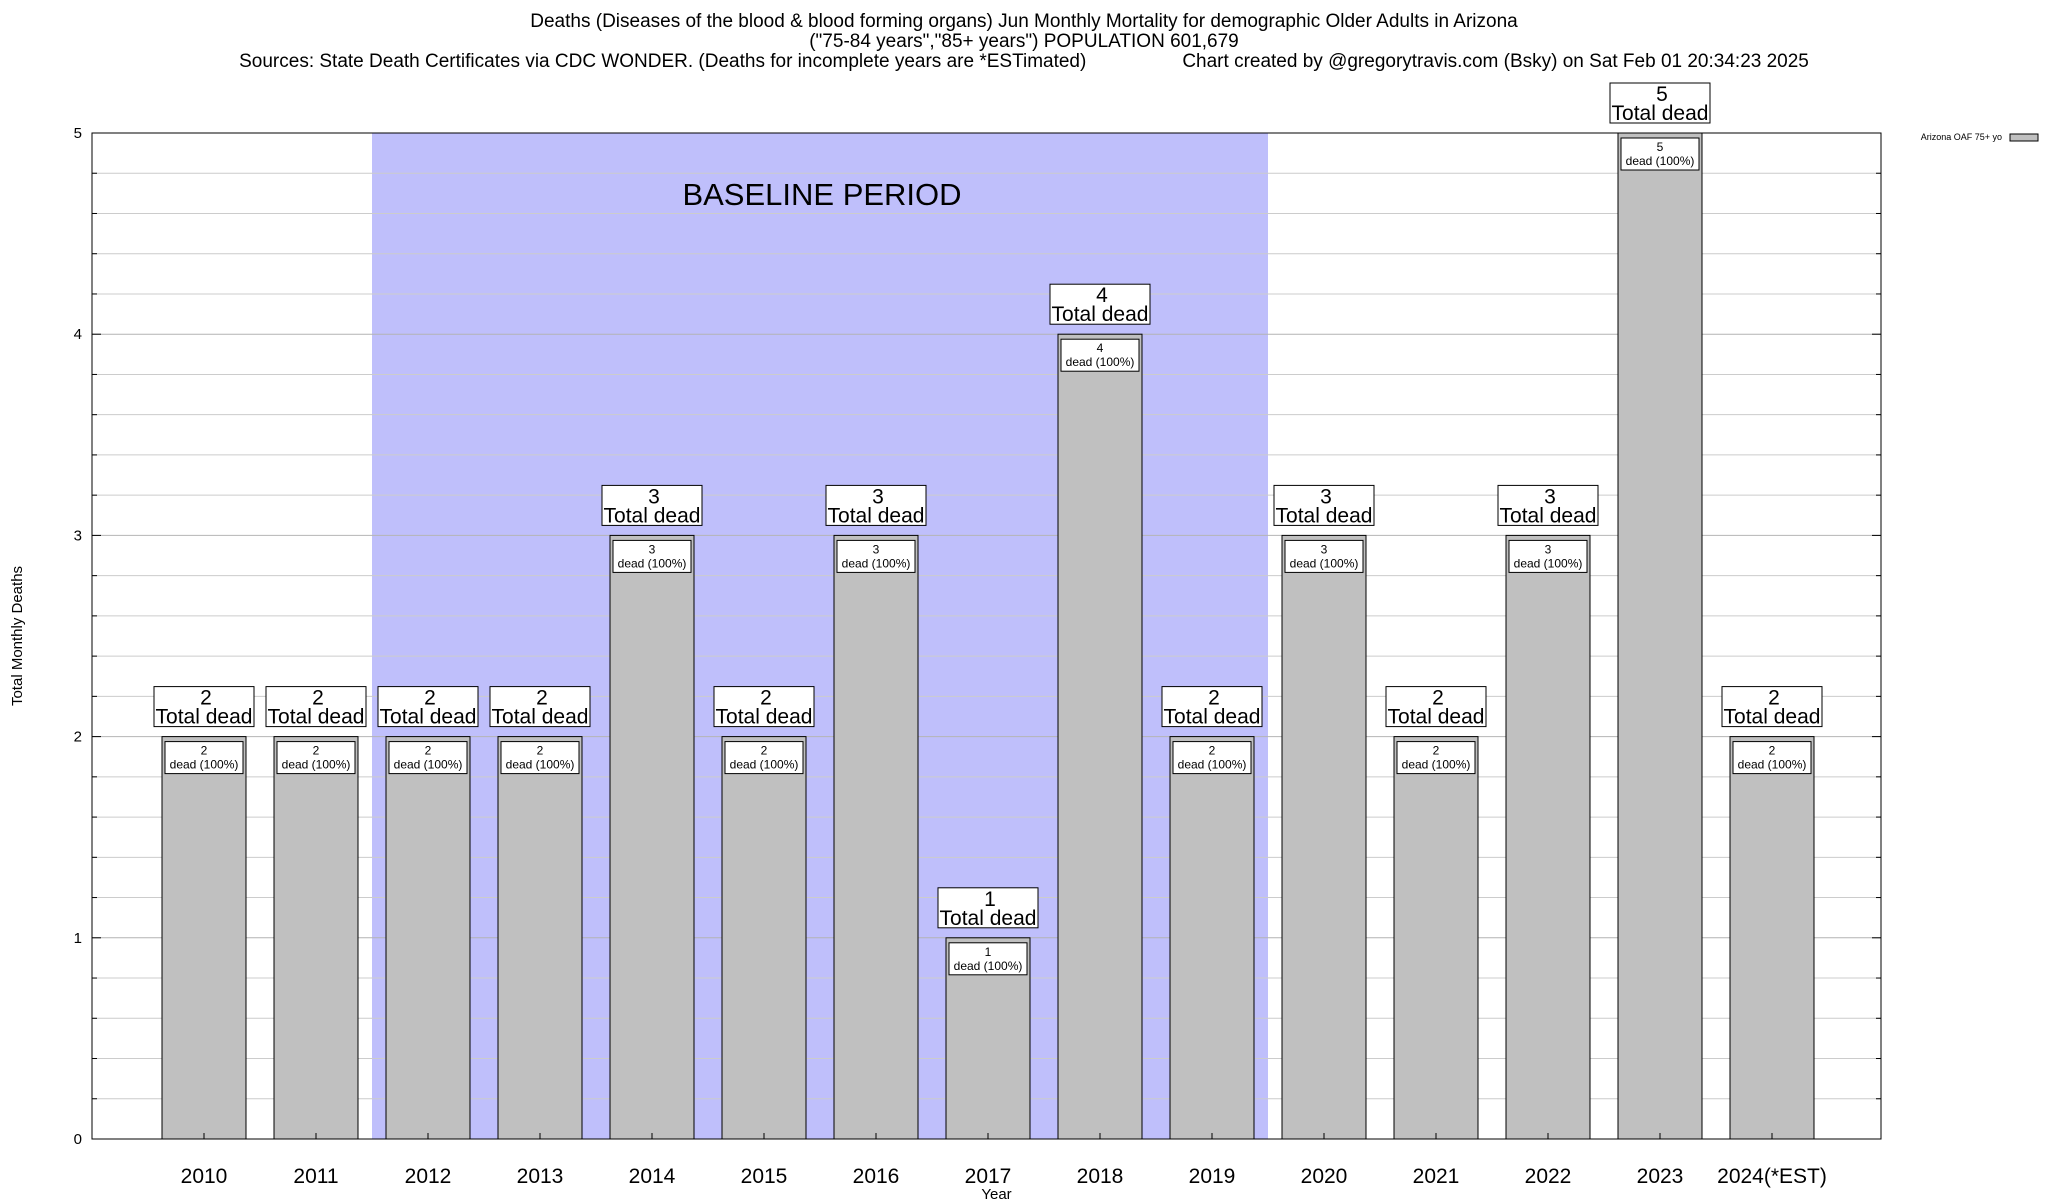 The image size is (2048, 1200). What do you see at coordinates (988, 1176) in the screenshot?
I see `x-tick-label: 2017` at bounding box center [988, 1176].